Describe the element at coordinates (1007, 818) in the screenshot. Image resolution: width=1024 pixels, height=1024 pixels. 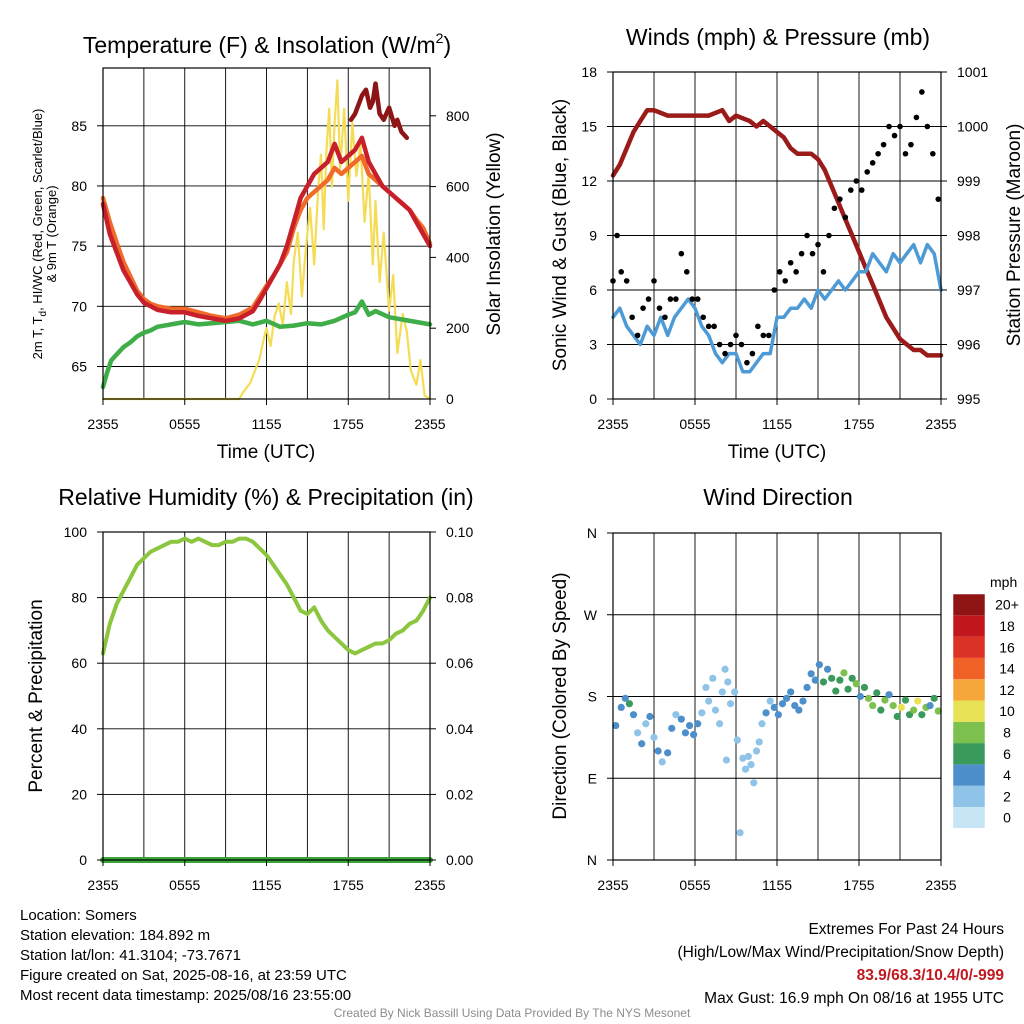
I see `colorbar-label: 0` at that location.